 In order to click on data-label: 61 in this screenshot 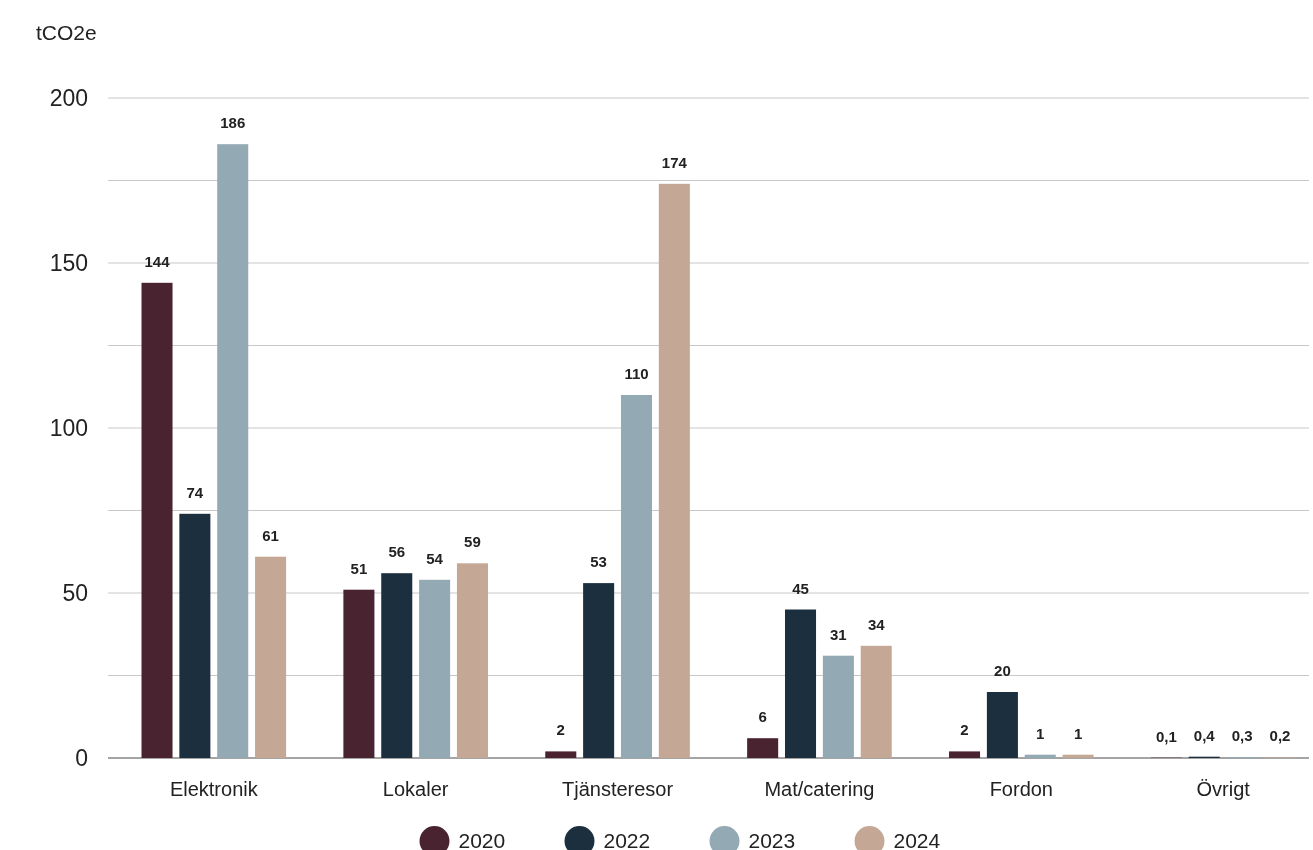, I will do `click(270, 535)`.